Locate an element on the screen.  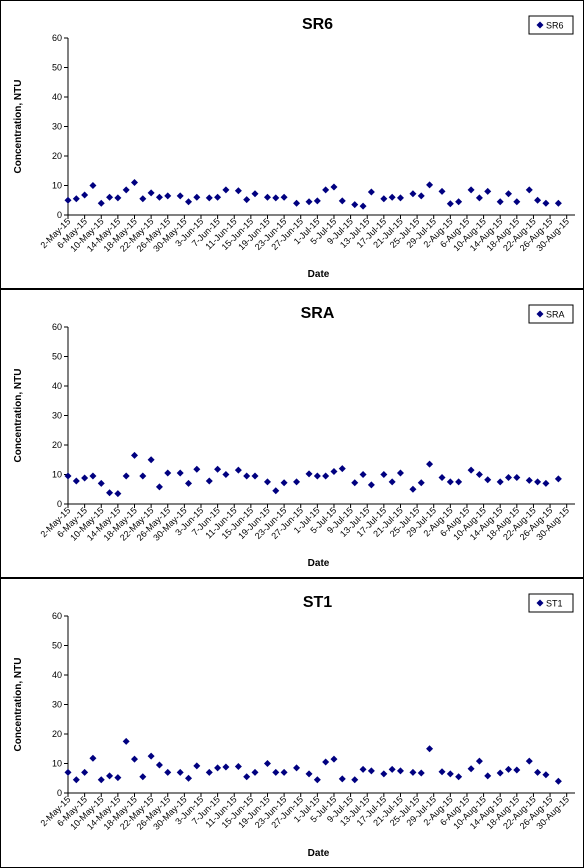
chart-title: SRA is located at coordinates (318, 313).